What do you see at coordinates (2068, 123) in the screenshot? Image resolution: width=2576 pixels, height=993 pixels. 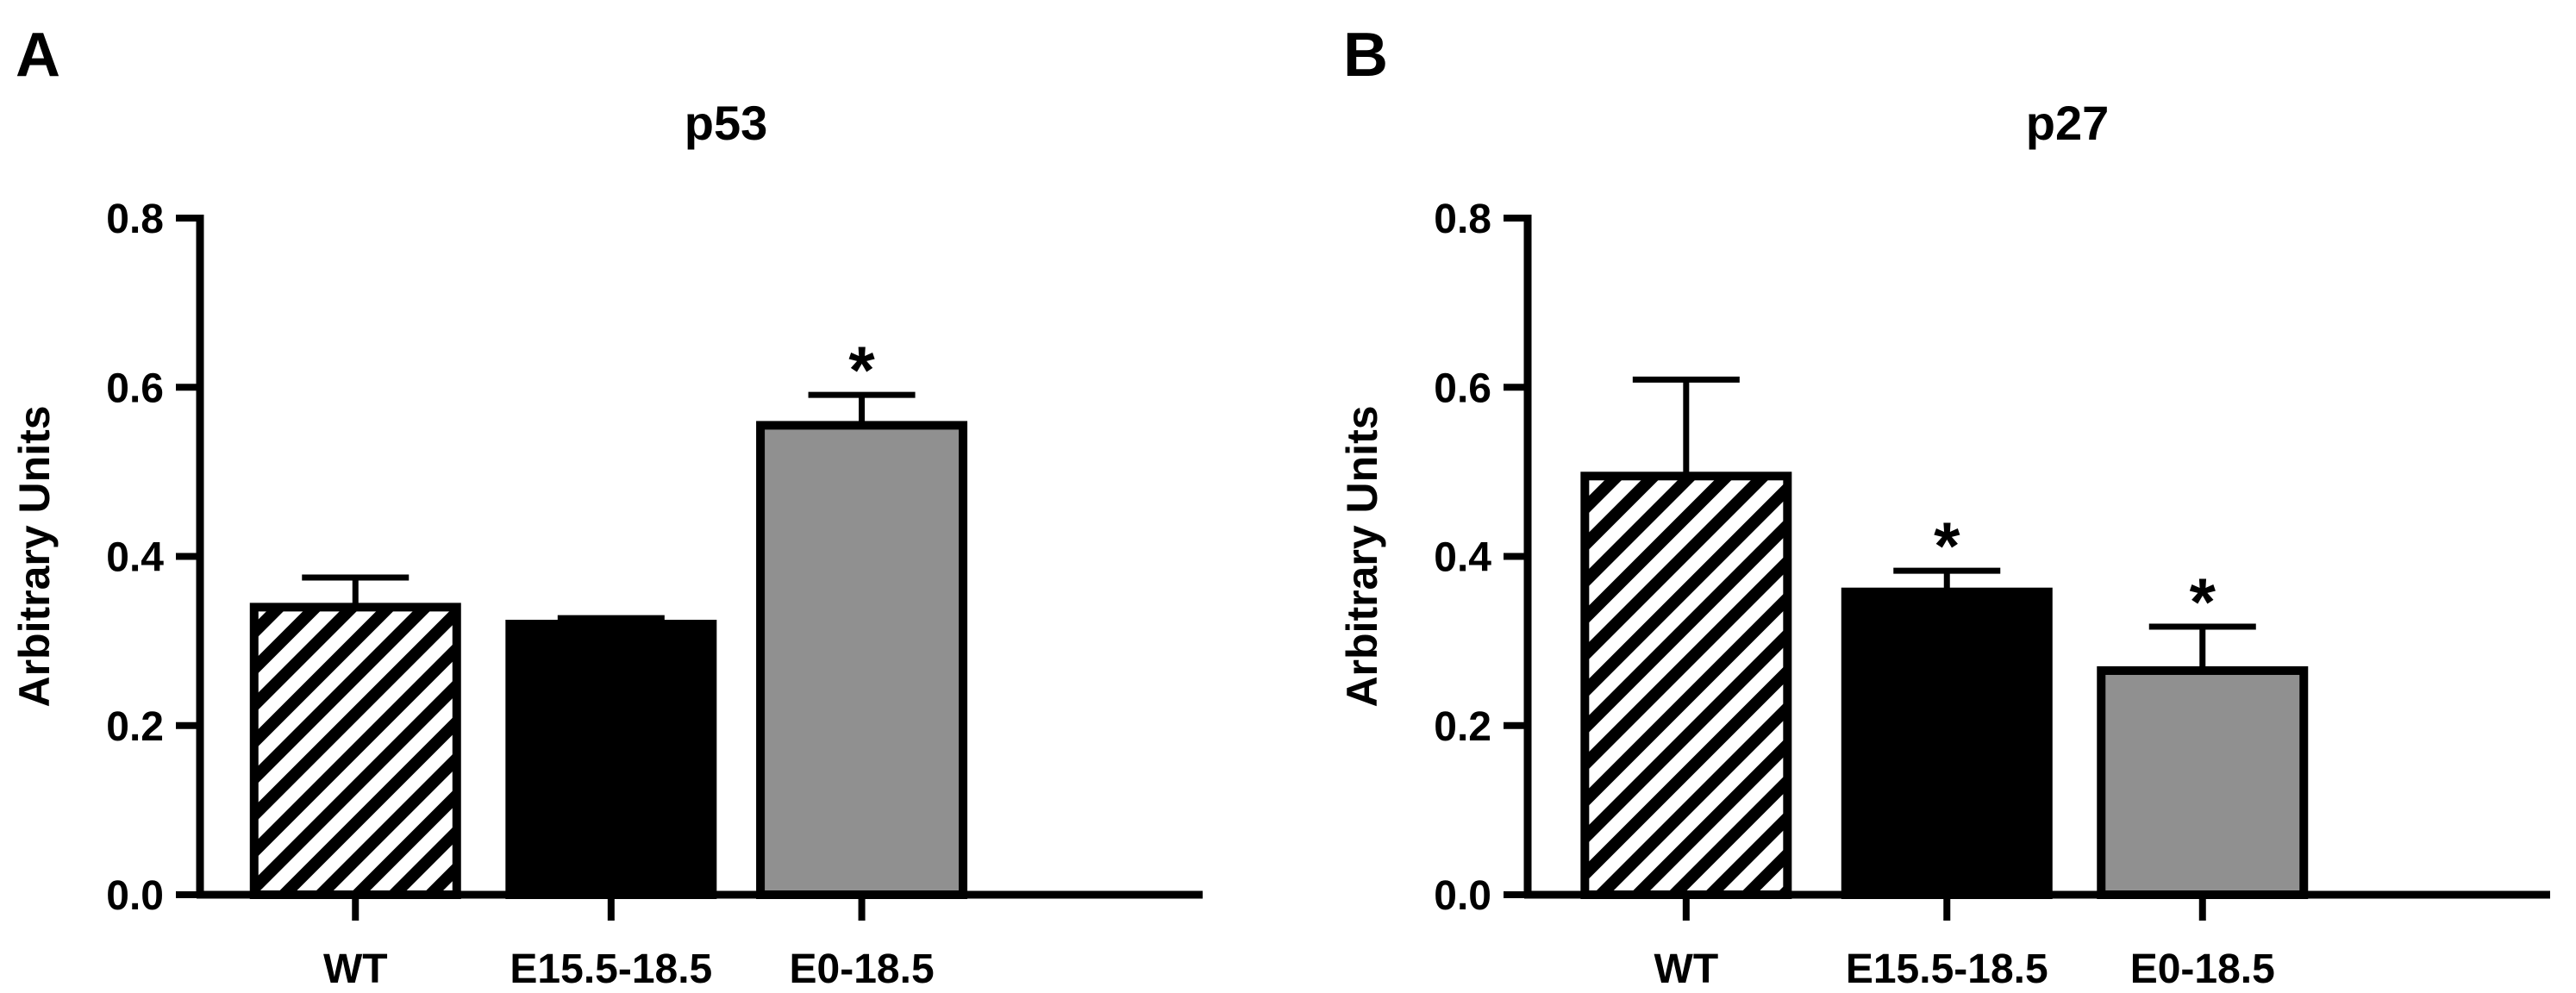 I see `chart-title: p27` at bounding box center [2068, 123].